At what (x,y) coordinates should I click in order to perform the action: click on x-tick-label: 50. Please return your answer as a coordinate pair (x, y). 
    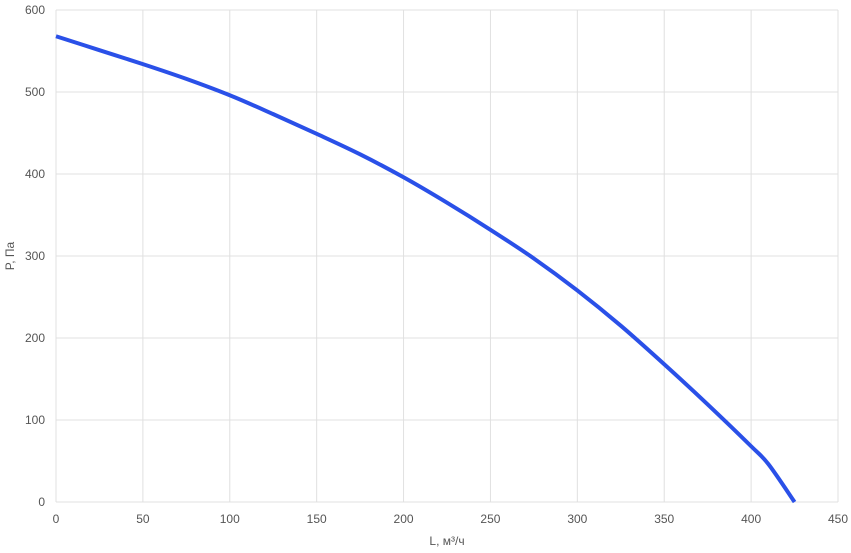
    Looking at the image, I should click on (143, 519).